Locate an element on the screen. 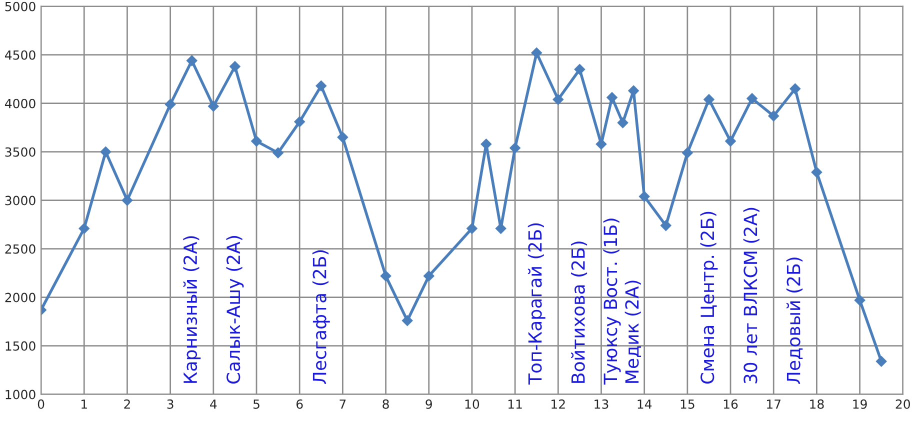 Image resolution: width=912 pixels, height=424 pixels. annotation: Смена Центр. (2Б) is located at coordinates (709, 298).